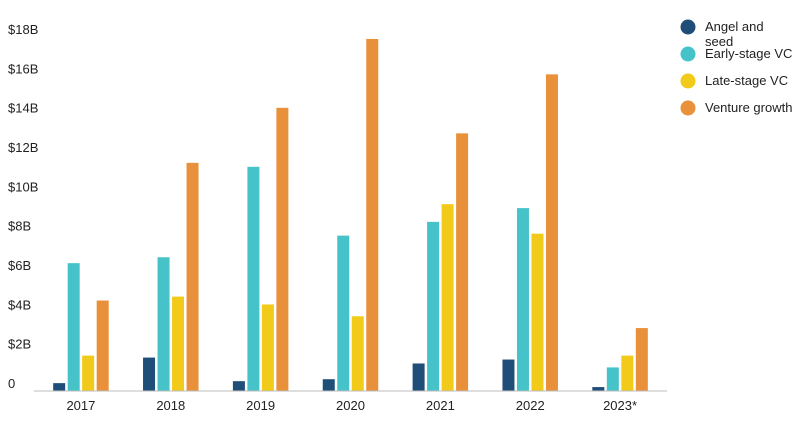  Describe the element at coordinates (192, 276) in the screenshot. I see `bar-venture-growth-2018` at that location.